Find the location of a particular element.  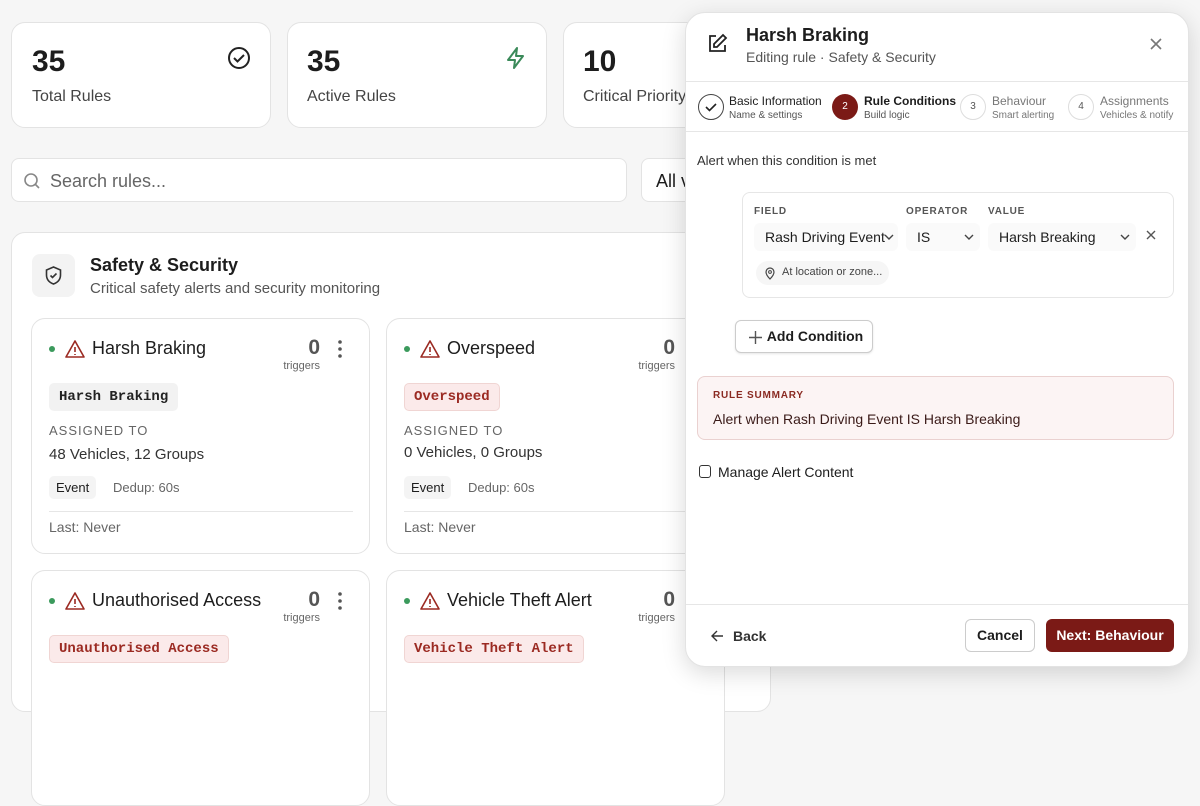

field-select: Rash Driving Event is located at coordinates (826, 237).